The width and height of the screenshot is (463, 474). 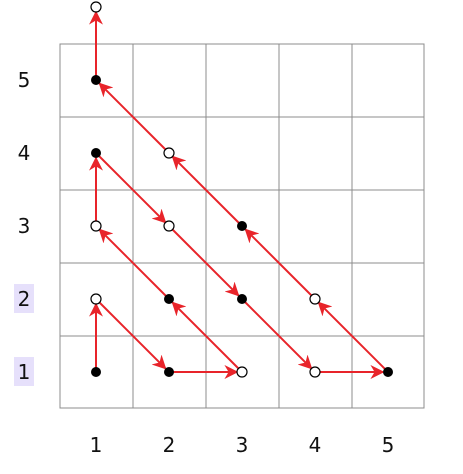 I want to click on x-tick-label: 3, so click(x=242, y=445).